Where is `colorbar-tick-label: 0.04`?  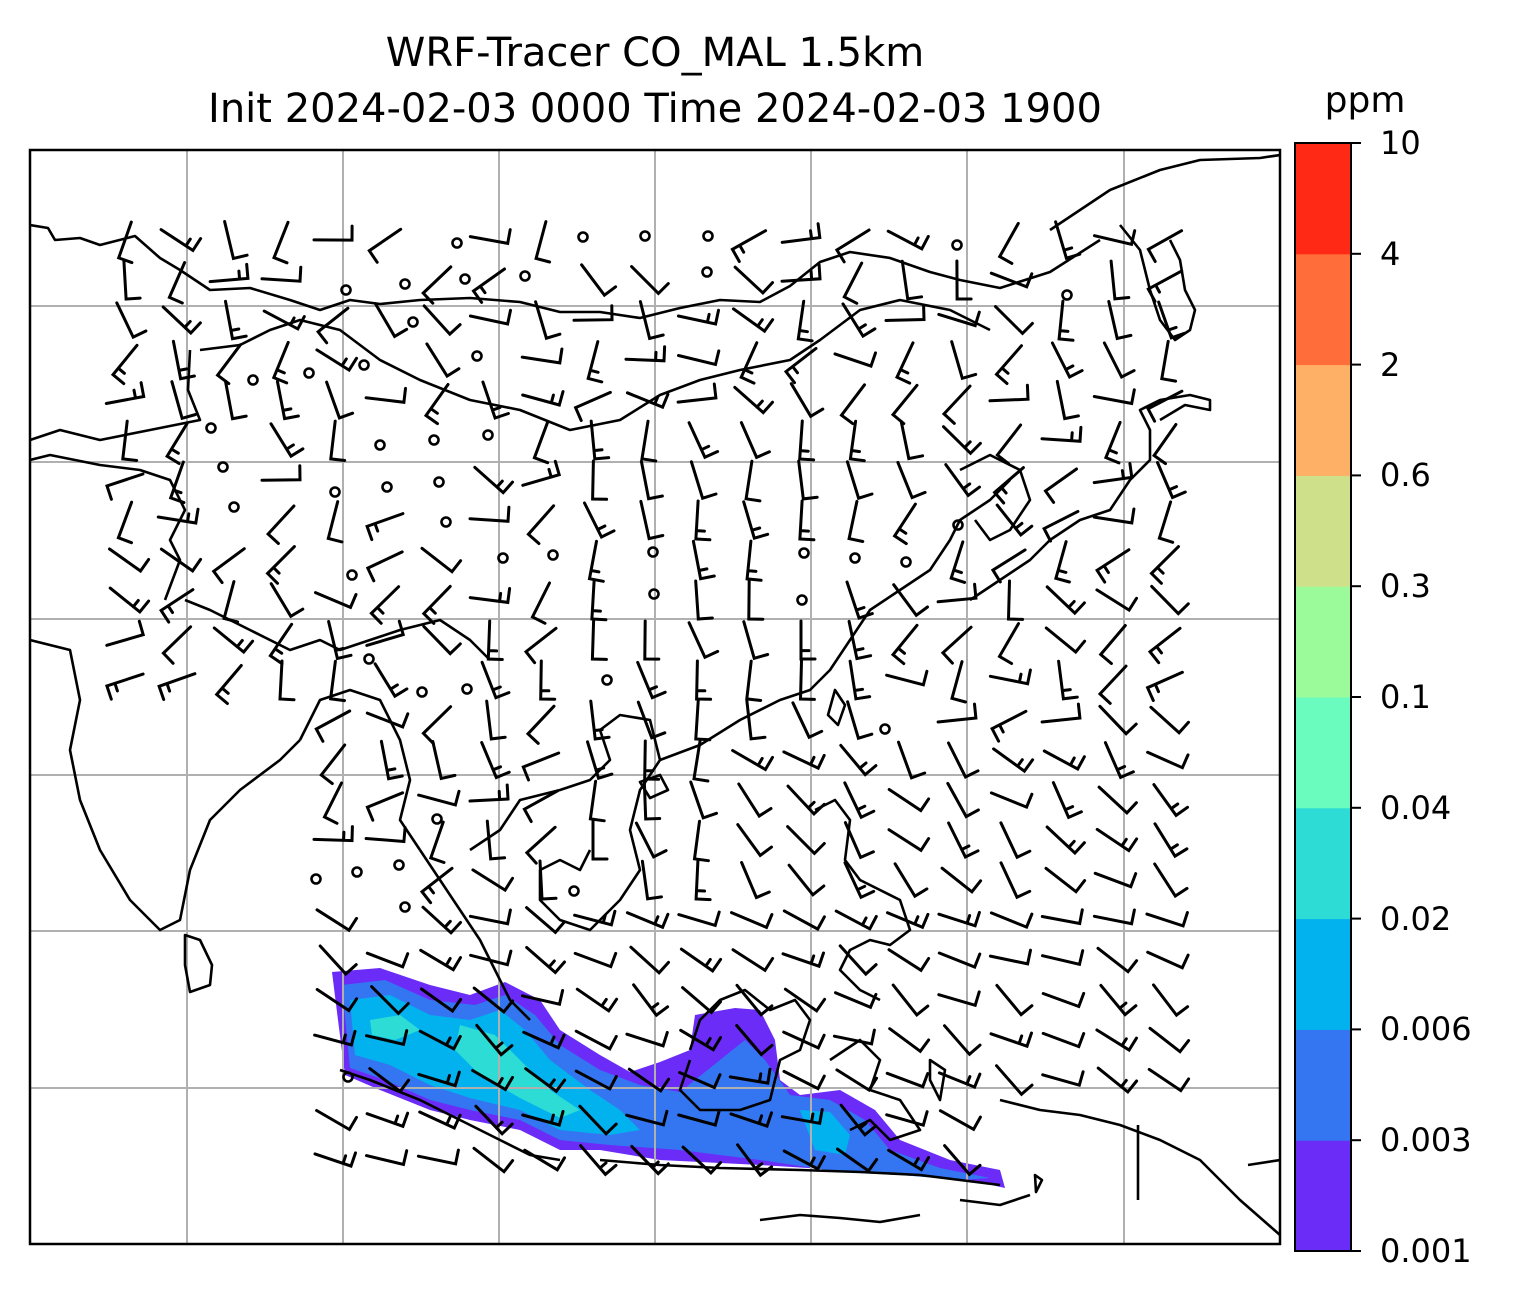 colorbar-tick-label: 0.04 is located at coordinates (1416, 807).